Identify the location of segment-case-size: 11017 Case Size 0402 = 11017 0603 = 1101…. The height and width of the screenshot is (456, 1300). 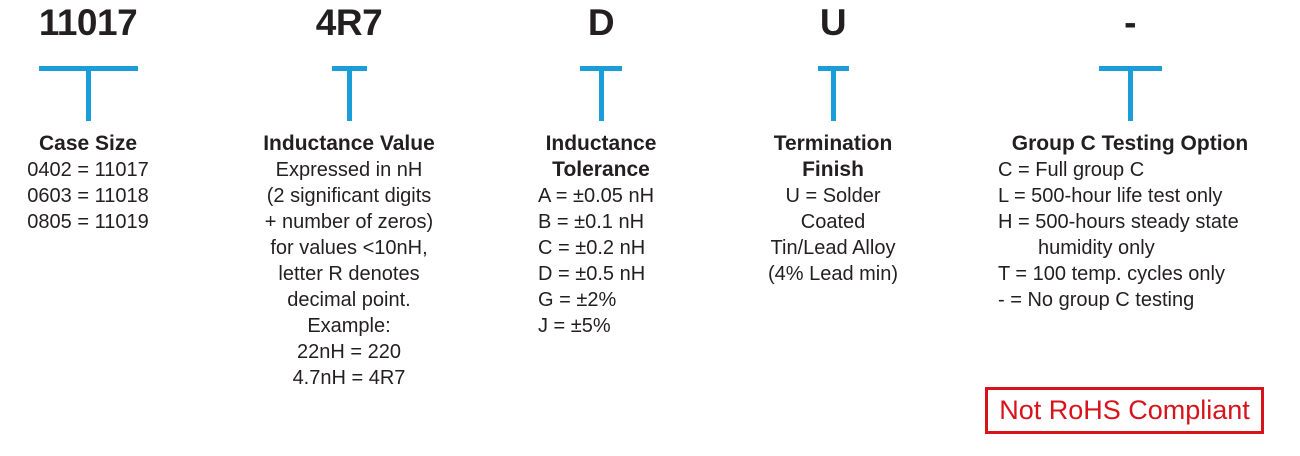
(88, 228).